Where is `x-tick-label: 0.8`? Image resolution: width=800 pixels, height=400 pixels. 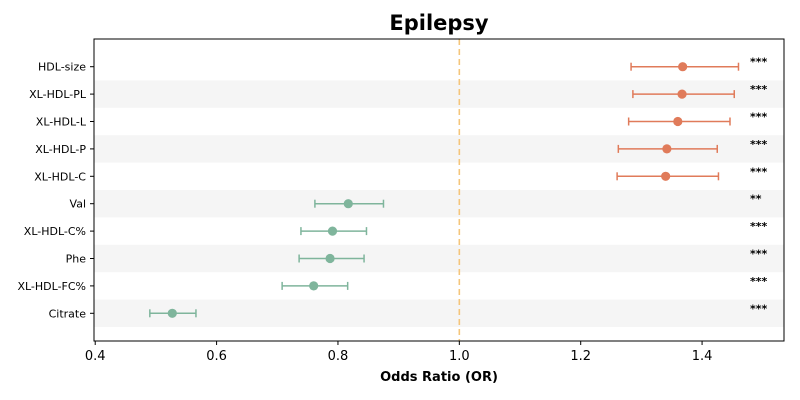
x-tick-label: 0.8 is located at coordinates (338, 356).